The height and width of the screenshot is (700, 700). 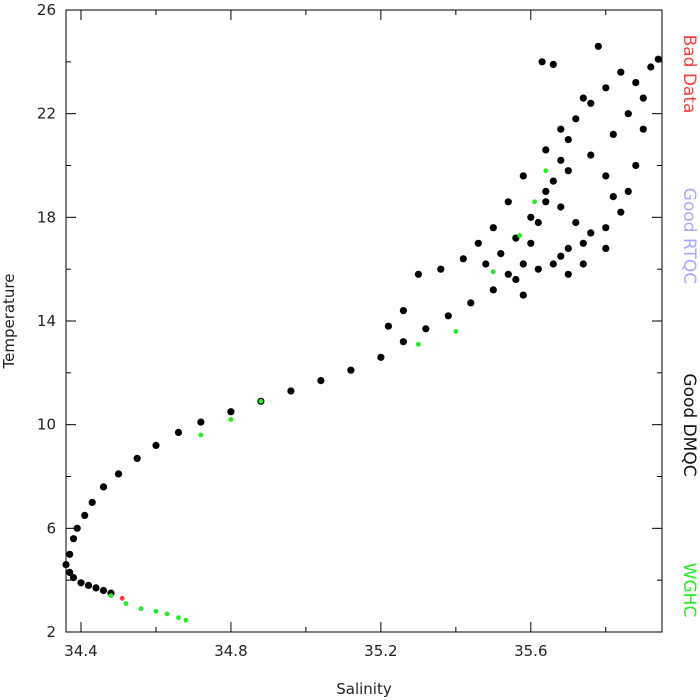 What do you see at coordinates (689, 590) in the screenshot?
I see `legend-wghc: WGHC` at bounding box center [689, 590].